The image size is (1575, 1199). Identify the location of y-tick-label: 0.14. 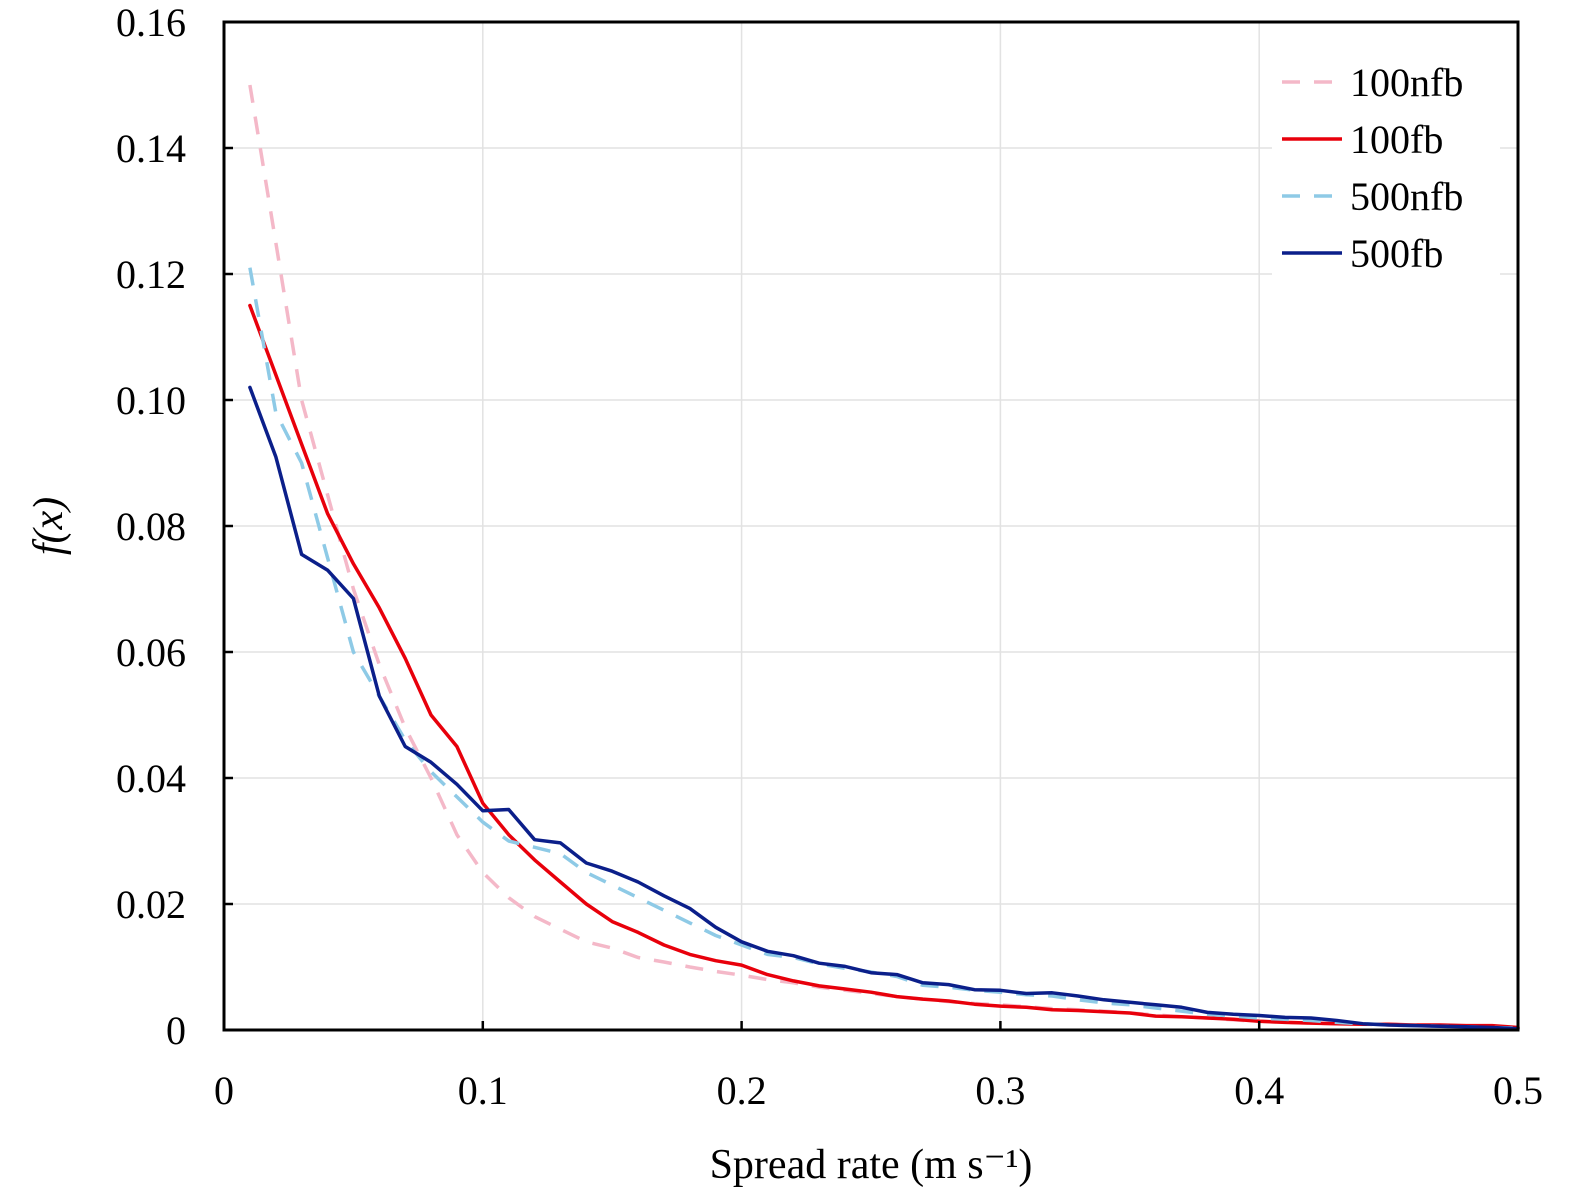
(151, 148).